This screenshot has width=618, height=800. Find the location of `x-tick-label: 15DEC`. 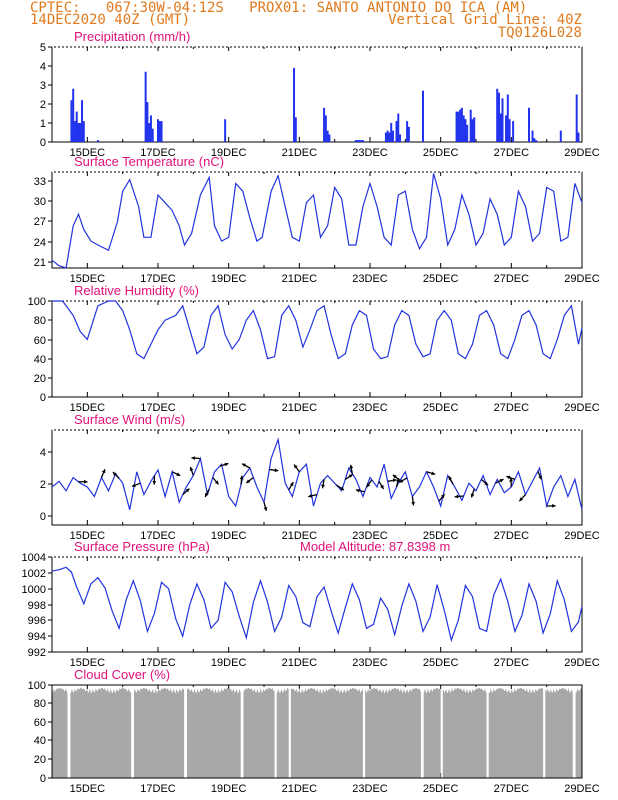

x-tick-label: 15DEC is located at coordinates (88, 789).